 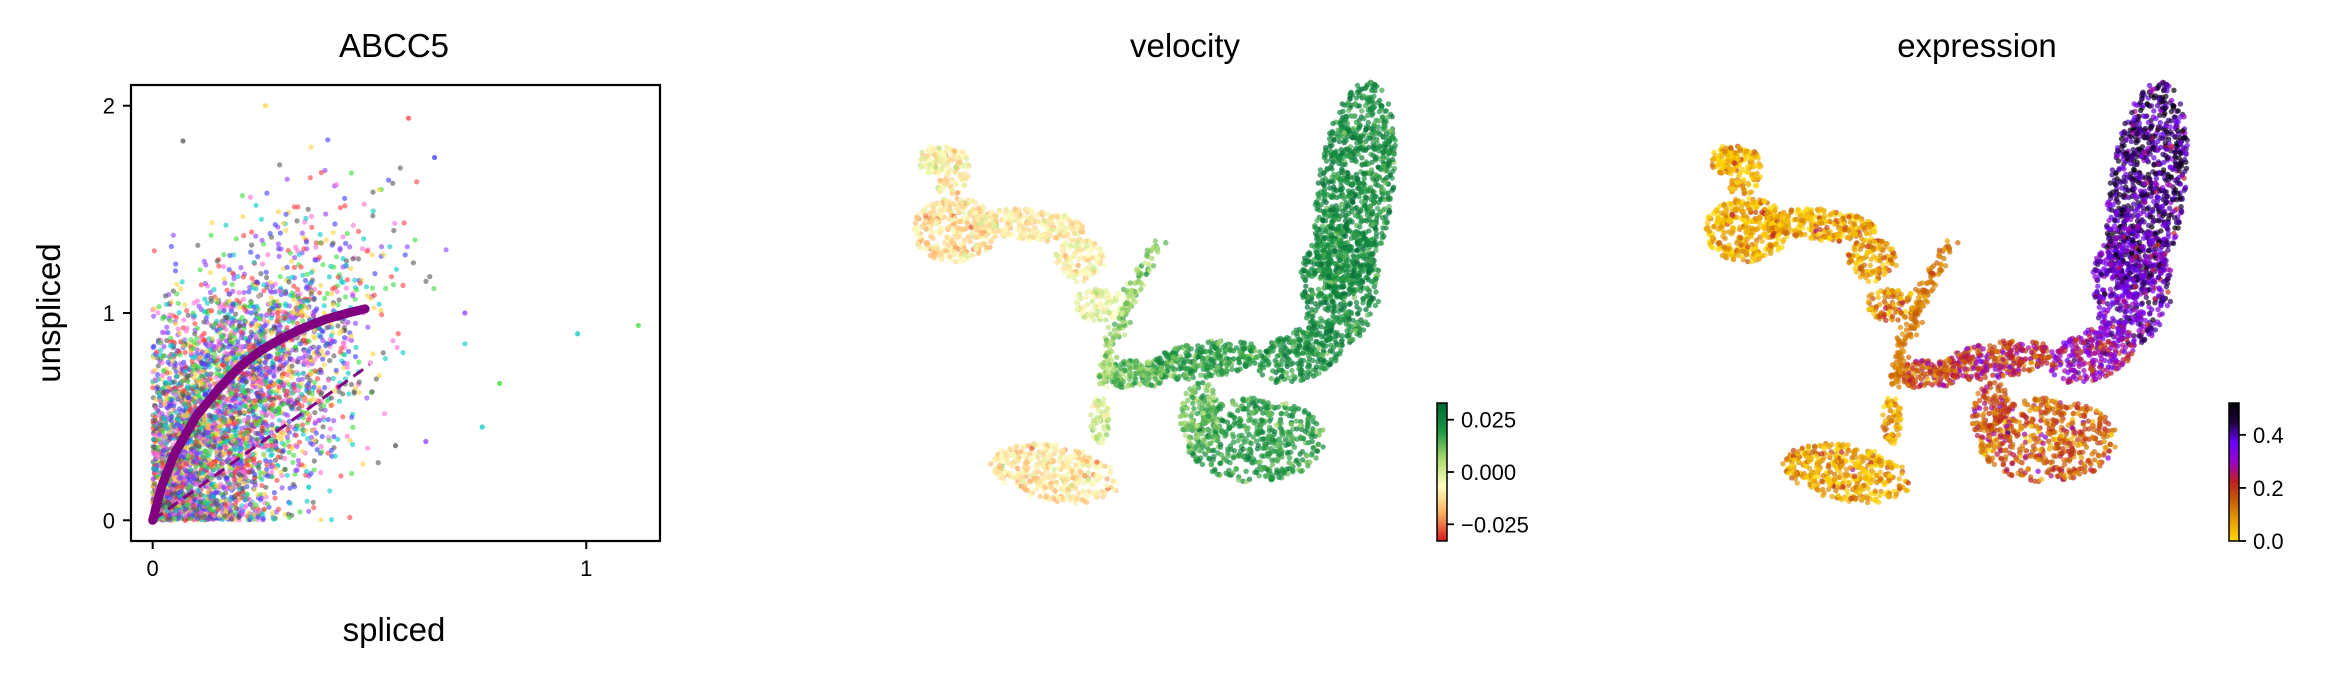 What do you see at coordinates (394, 45) in the screenshot?
I see `phase-portrait-title: ABCC5` at bounding box center [394, 45].